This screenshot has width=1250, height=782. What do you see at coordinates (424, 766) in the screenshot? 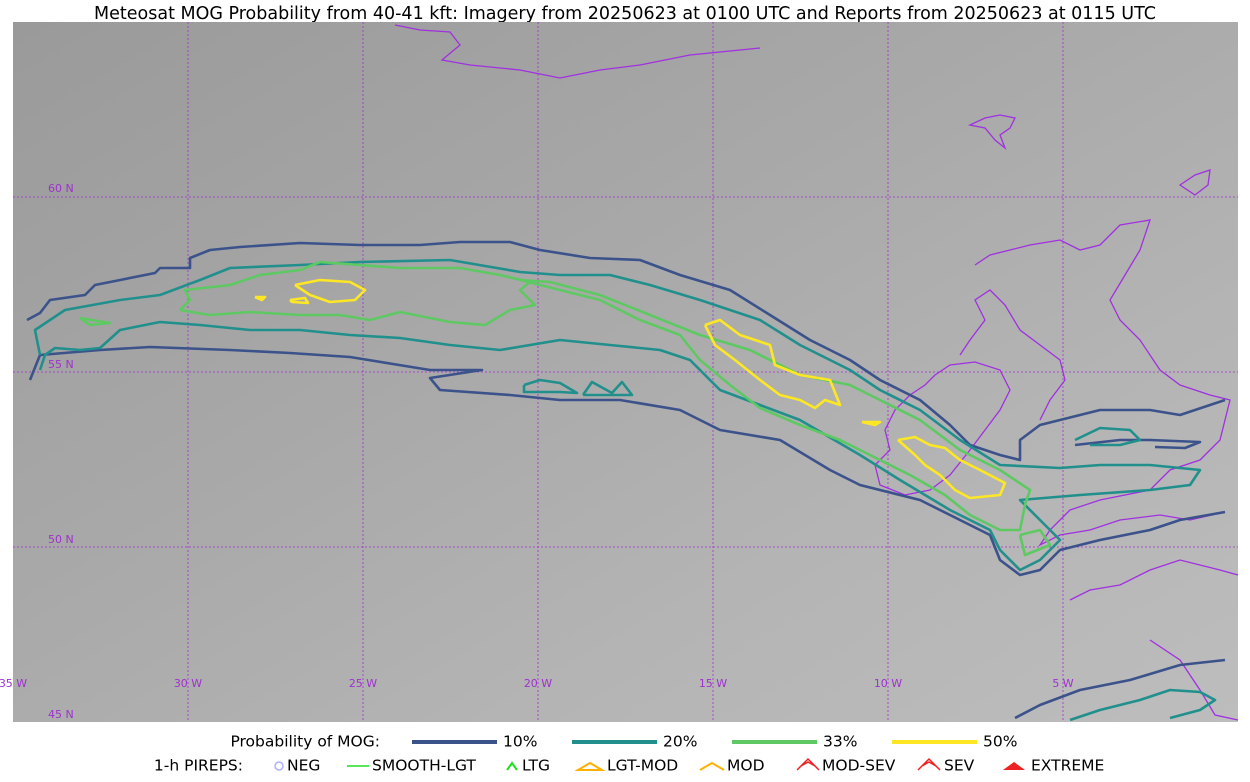
I see `legend-item: SMOOTH-LGT` at bounding box center [424, 766].